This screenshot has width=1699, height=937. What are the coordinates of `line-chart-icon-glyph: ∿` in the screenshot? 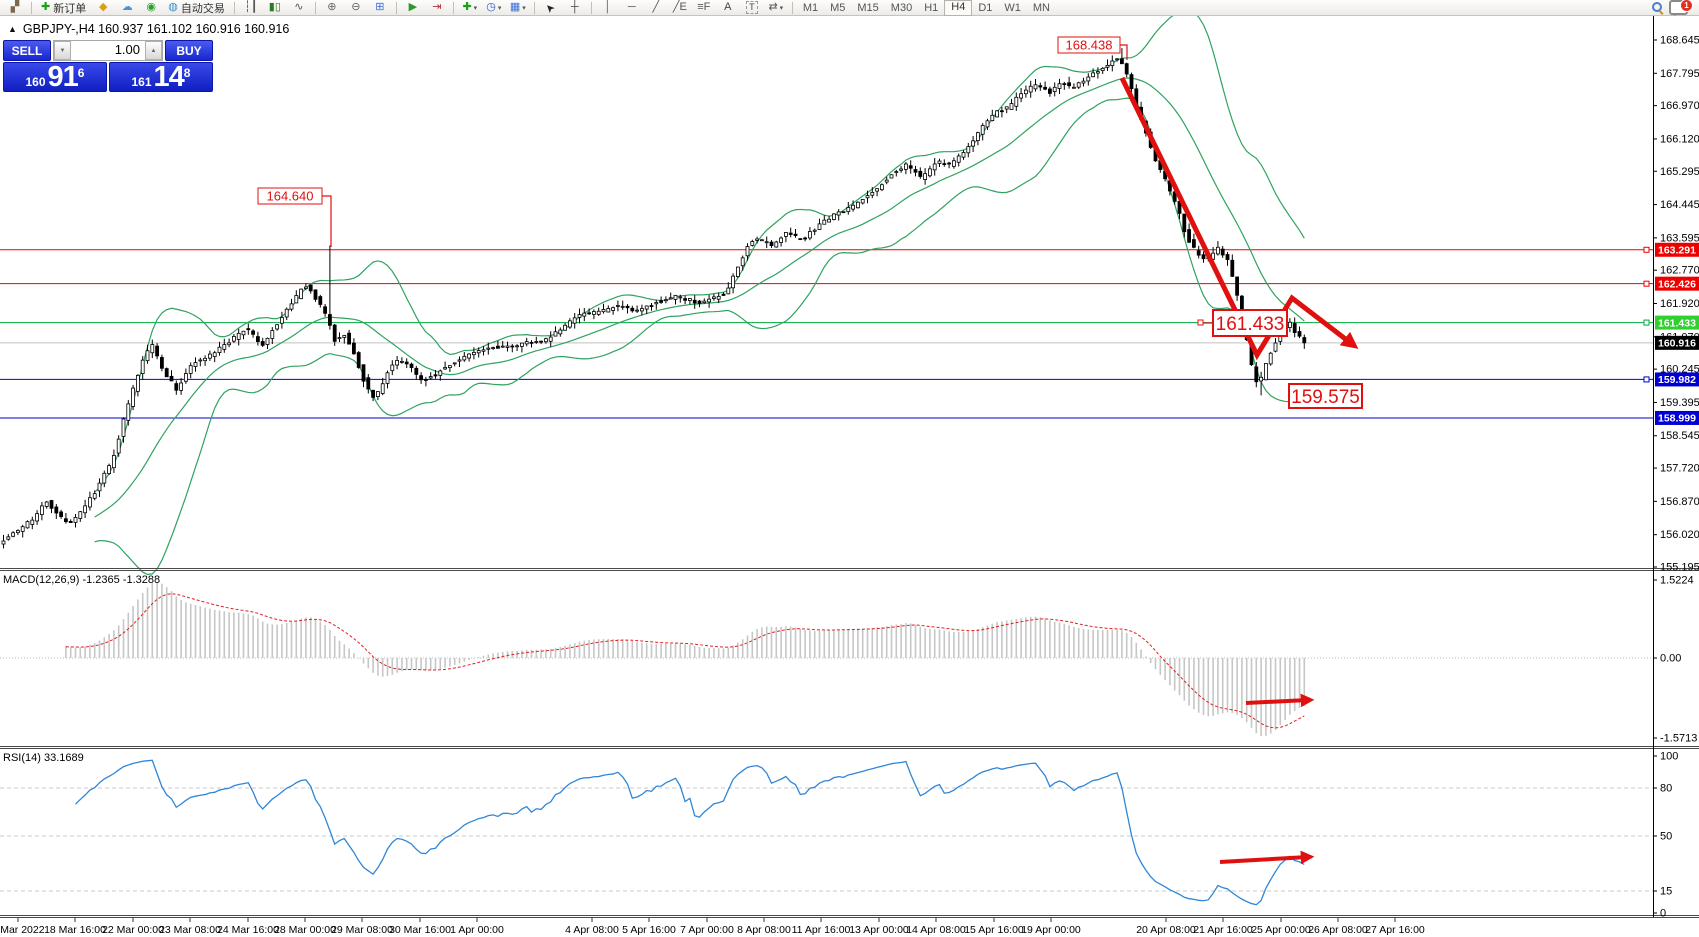 It's located at (299, 7).